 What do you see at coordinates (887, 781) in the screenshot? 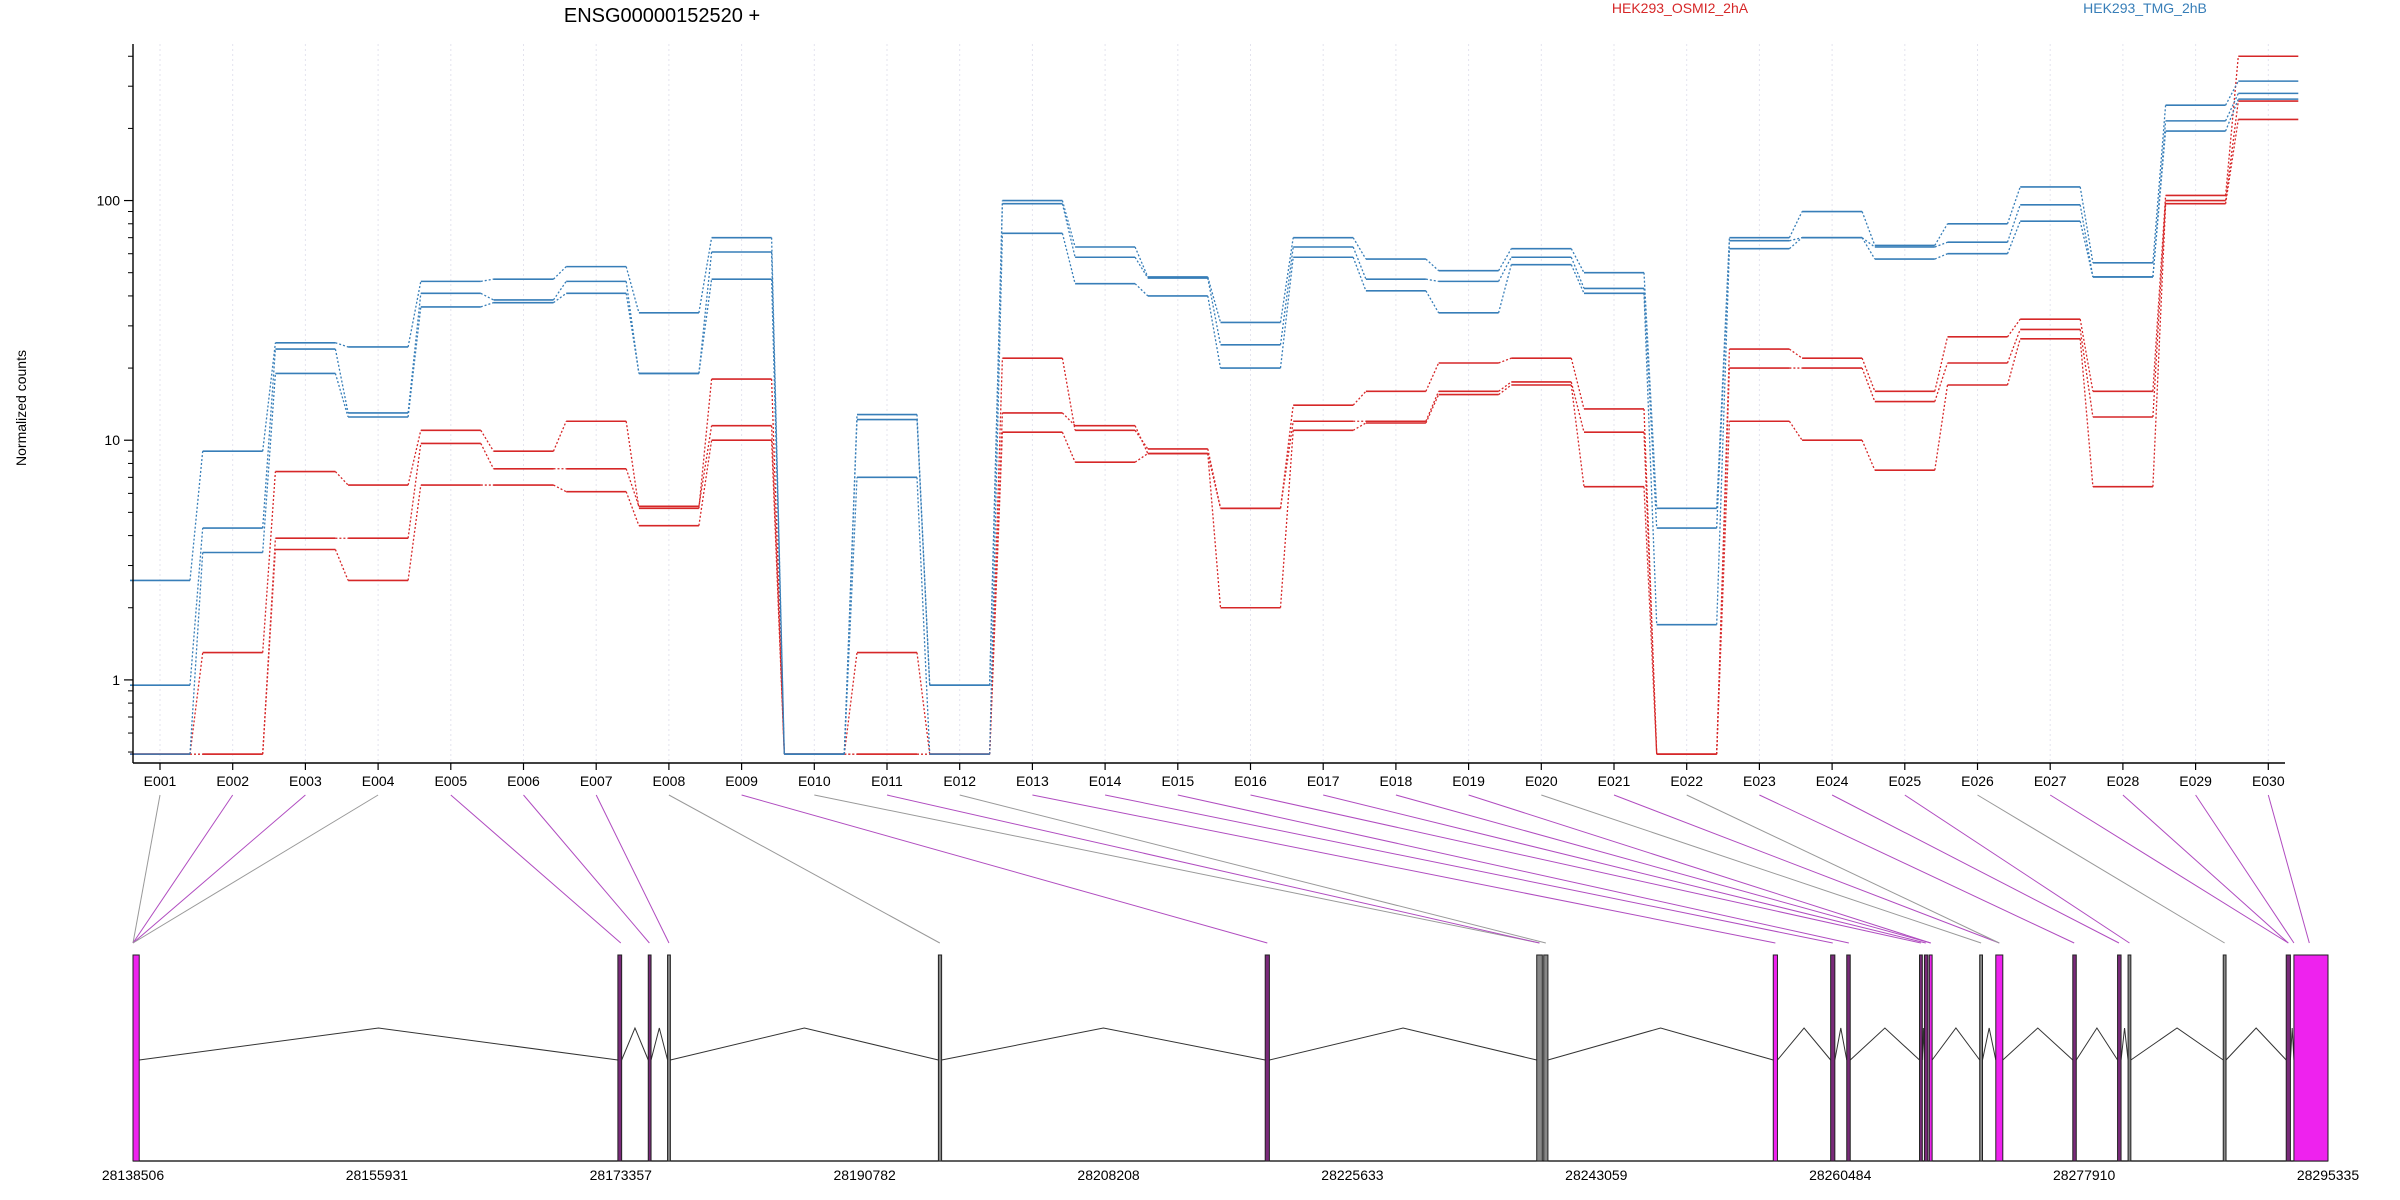
I see `x-tick-label: E011` at bounding box center [887, 781].